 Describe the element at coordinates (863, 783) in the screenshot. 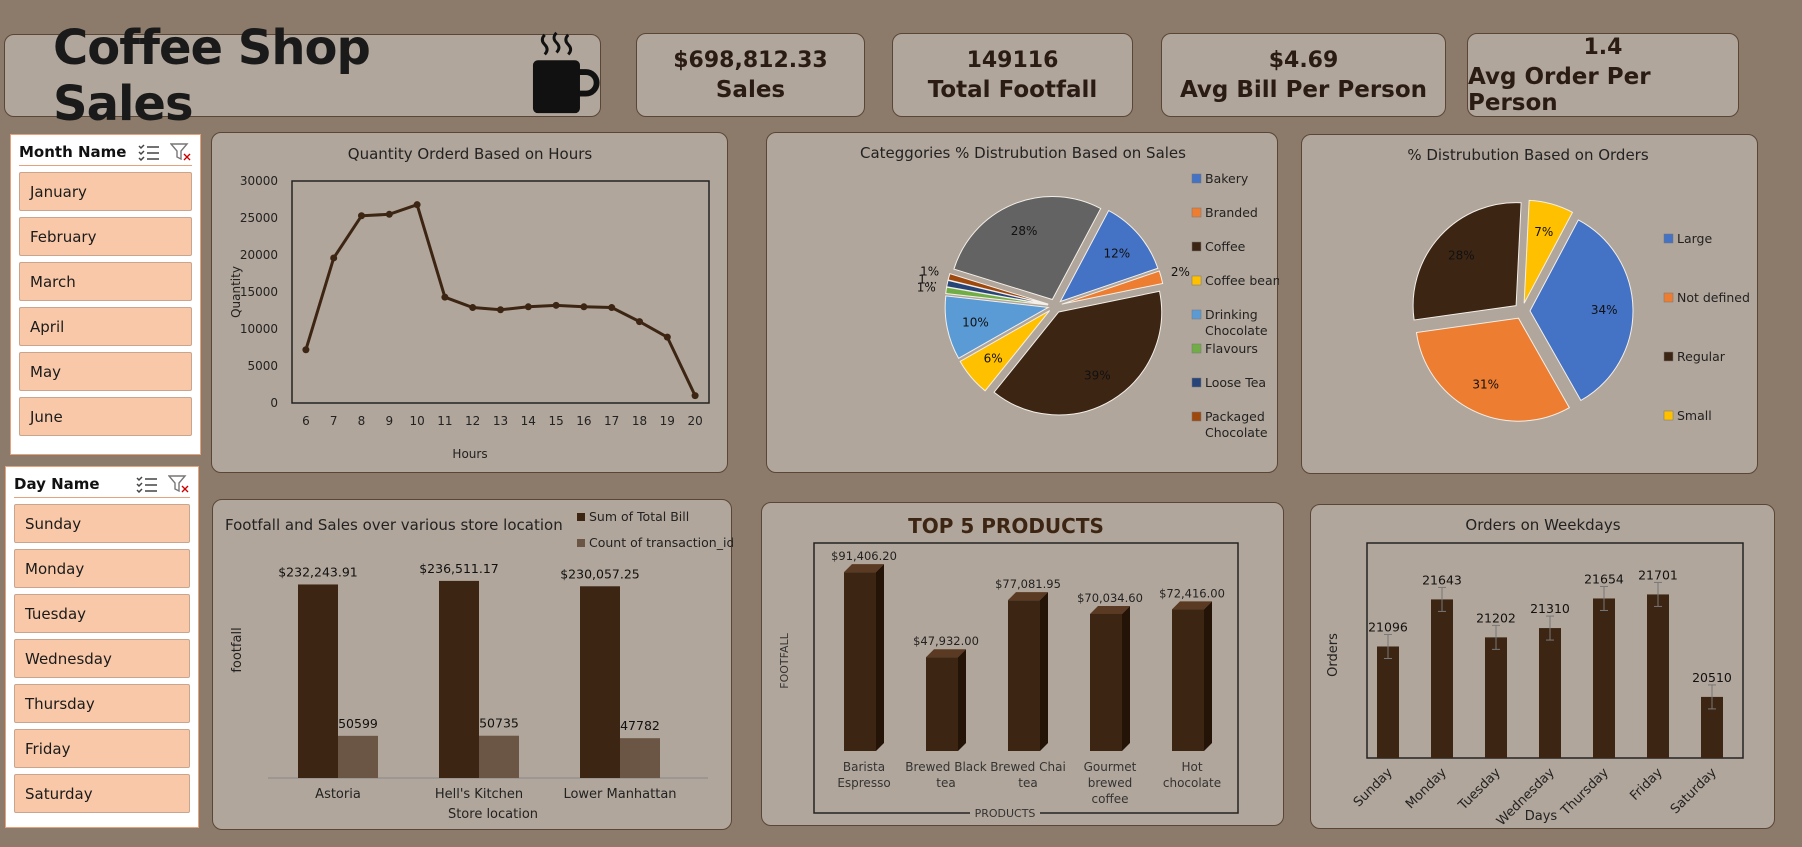

I see `x-tick-label: Espresso` at that location.